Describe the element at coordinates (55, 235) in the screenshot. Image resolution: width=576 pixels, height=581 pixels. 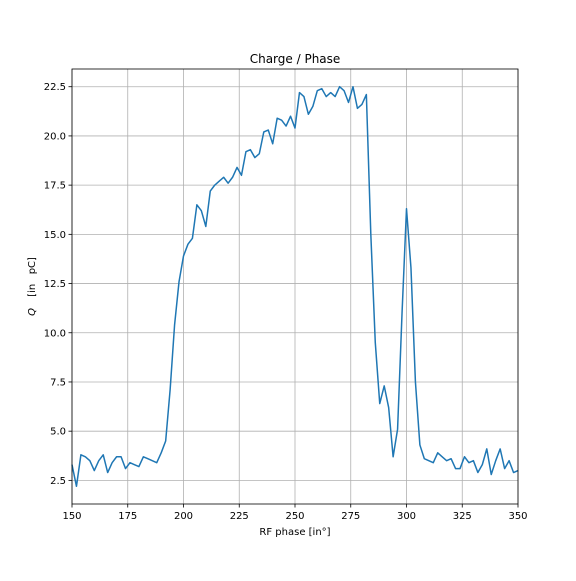
I see `y-tick-label: 15.0` at that location.